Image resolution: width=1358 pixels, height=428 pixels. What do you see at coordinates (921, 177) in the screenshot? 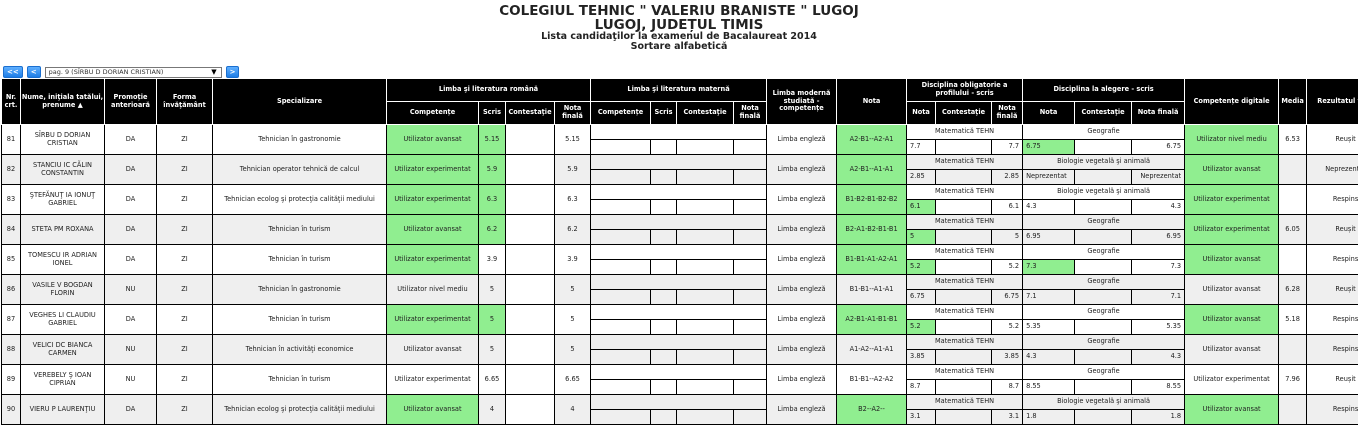
I see `obl-nota-cell: 2.85` at bounding box center [921, 177].